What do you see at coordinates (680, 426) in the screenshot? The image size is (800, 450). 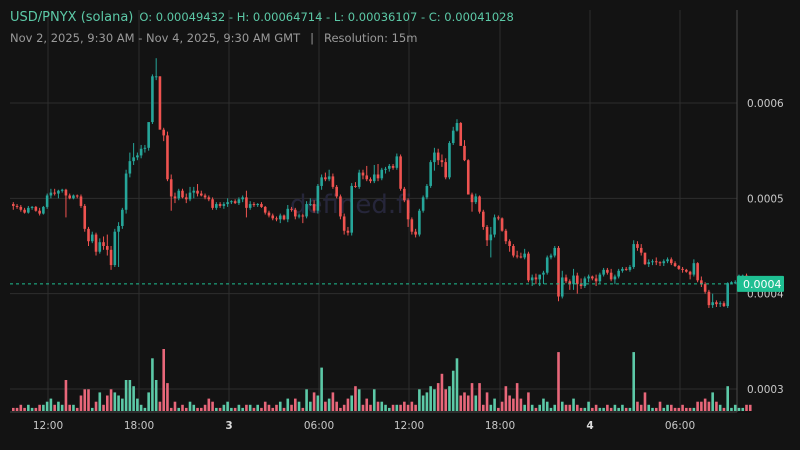 I see `time-tick-label: 06:00` at bounding box center [680, 426].